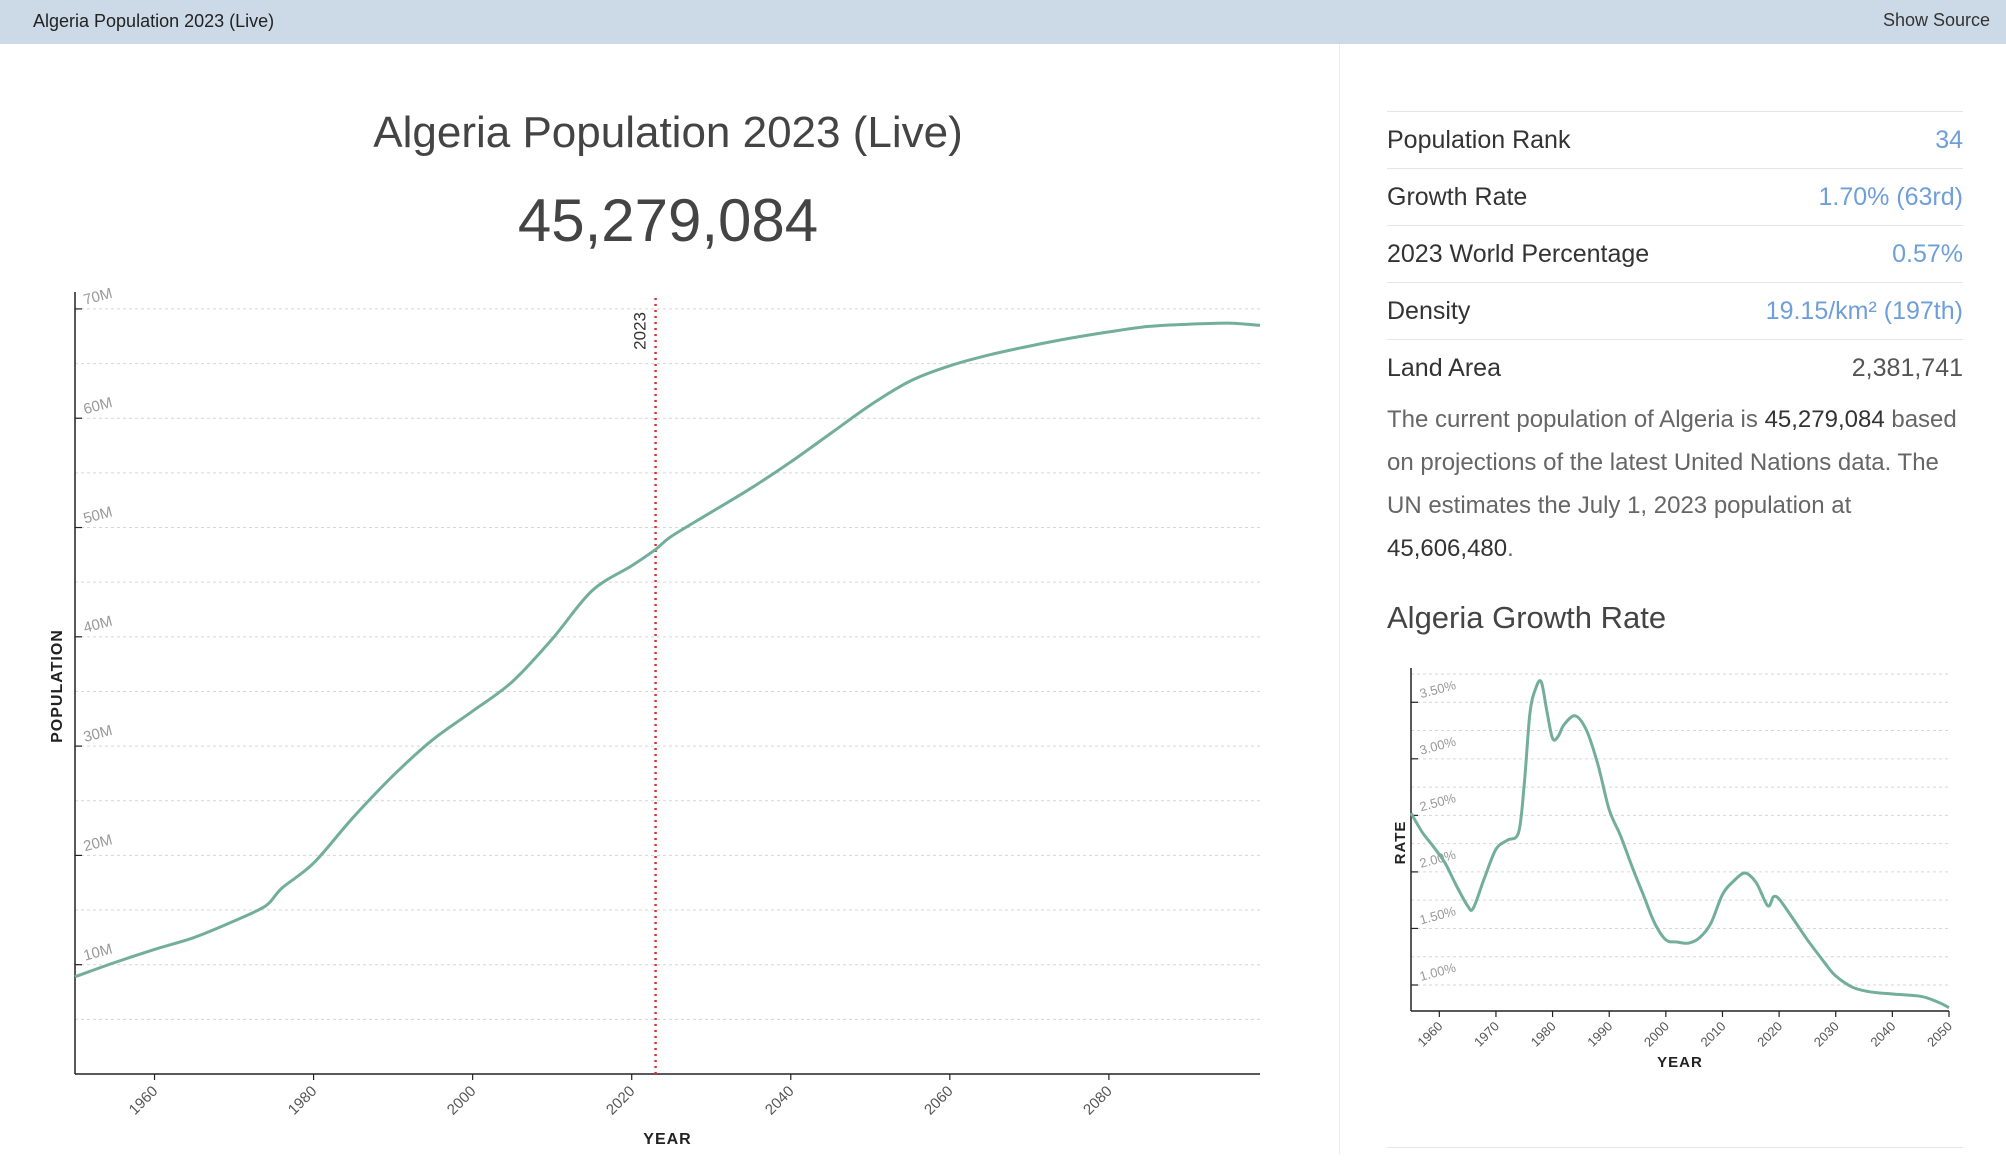 The width and height of the screenshot is (2006, 1160). I want to click on population-series-line, so click(1679, 844).